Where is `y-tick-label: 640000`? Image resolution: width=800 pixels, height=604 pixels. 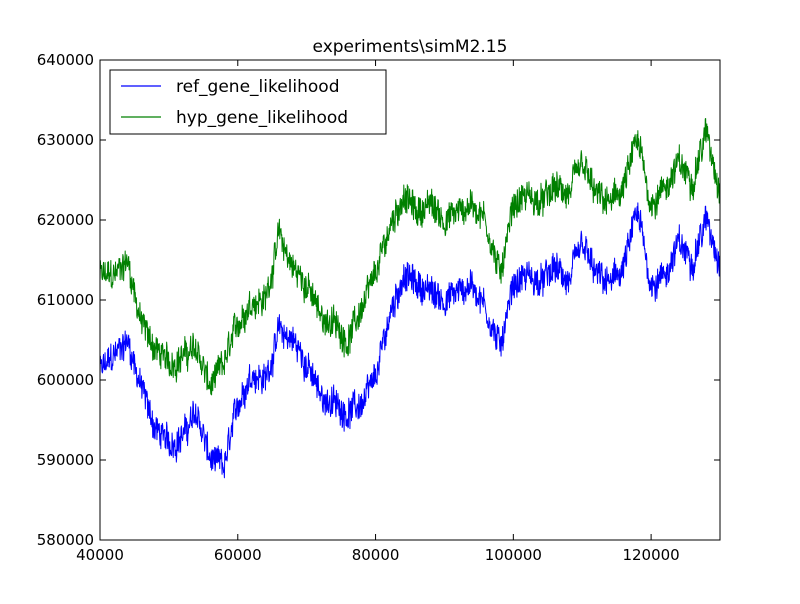
y-tick-label: 640000 is located at coordinates (65, 60).